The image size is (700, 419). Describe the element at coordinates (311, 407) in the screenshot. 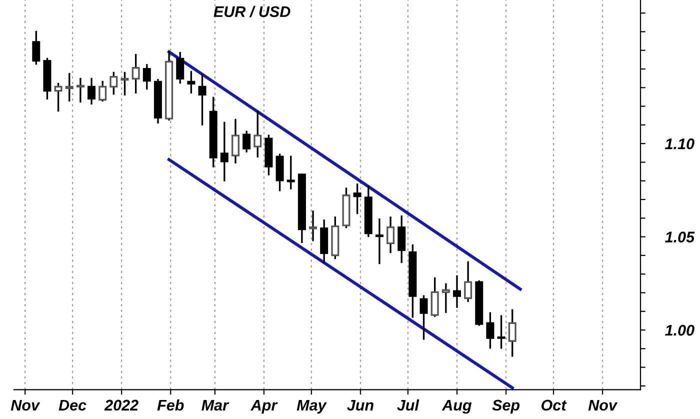

I see `x-tick-label: May` at that location.